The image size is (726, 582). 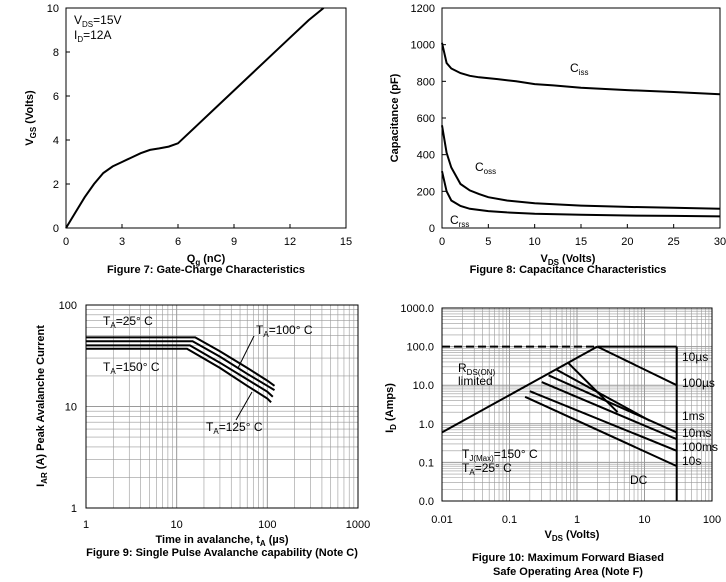 I want to click on fig10-line-10s, so click(x=603, y=421).